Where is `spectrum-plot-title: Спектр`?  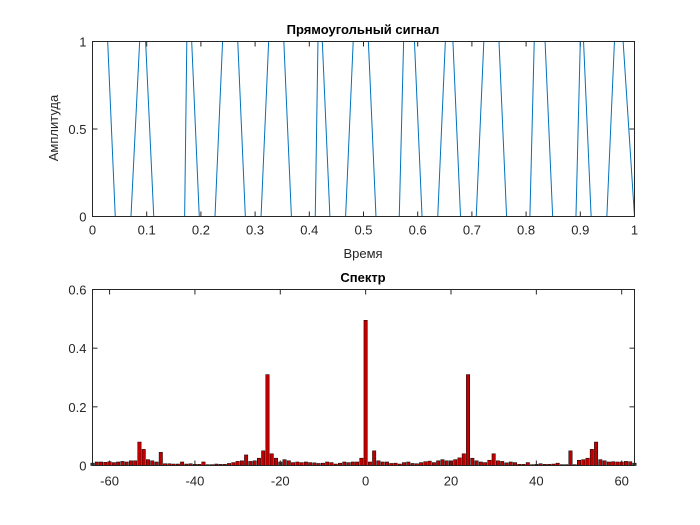
spectrum-plot-title: Спектр is located at coordinates (362, 277).